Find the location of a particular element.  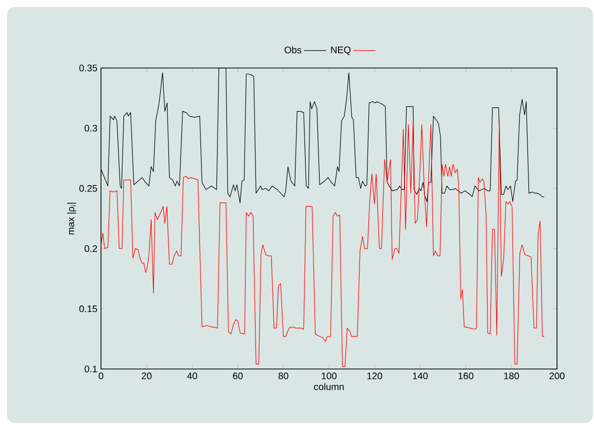

x-tick-label: 160 is located at coordinates (466, 376).